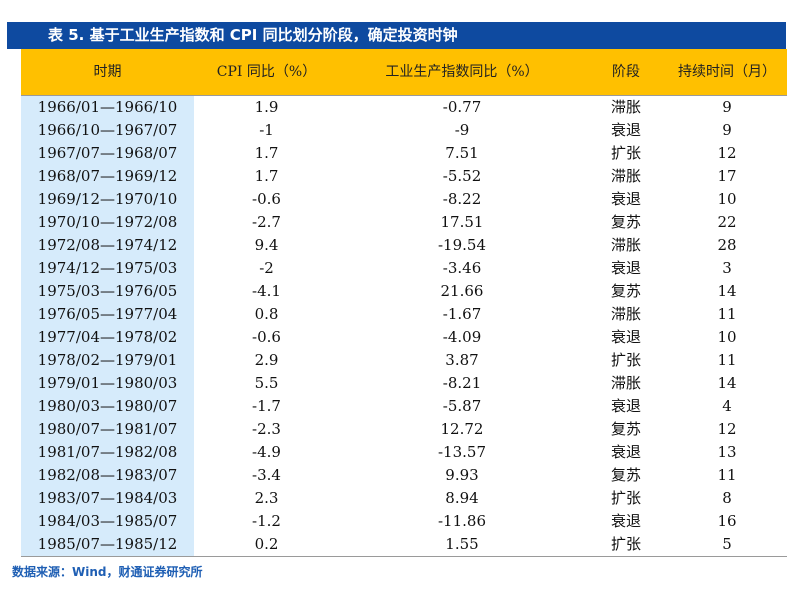  Describe the element at coordinates (462, 383) in the screenshot. I see `industrial-production-yoy-cell: -8.21` at that location.